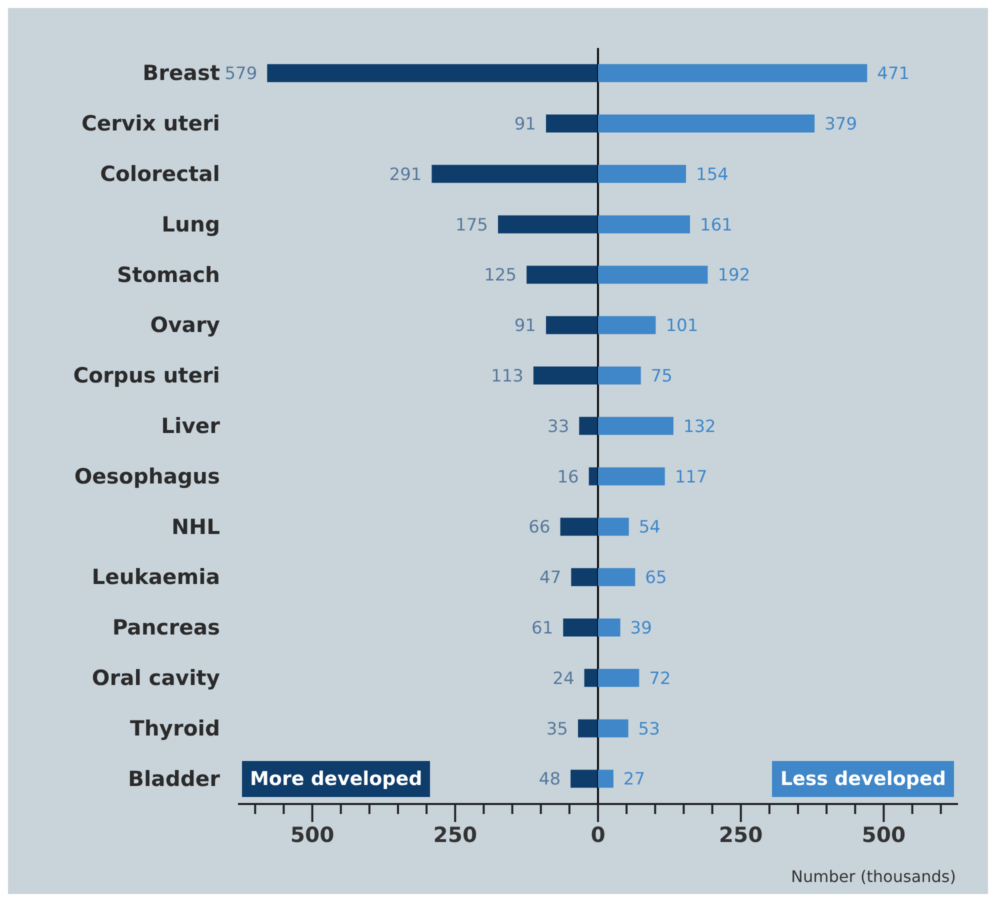 The image size is (997, 902). I want to click on data-label: 33, so click(559, 426).